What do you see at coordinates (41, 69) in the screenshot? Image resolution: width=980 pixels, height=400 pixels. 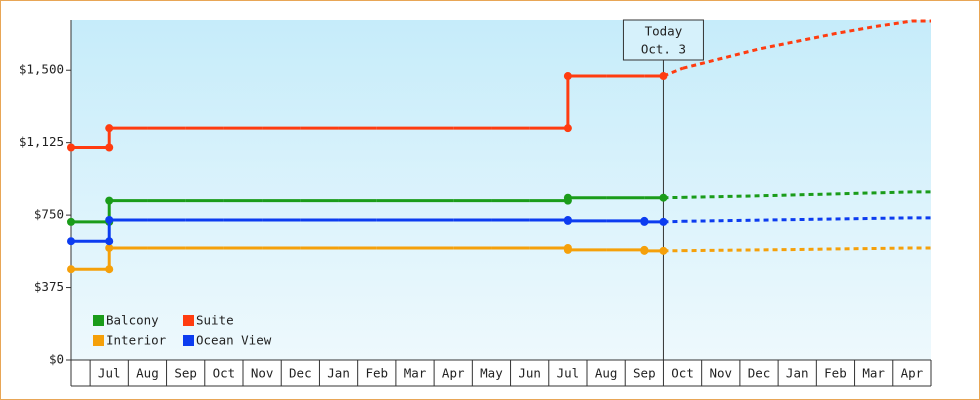 I see `y-tick-label: $1,500` at bounding box center [41, 69].